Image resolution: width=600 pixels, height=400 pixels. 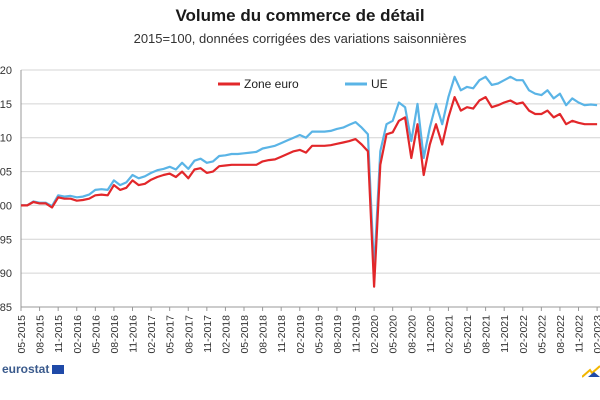 What do you see at coordinates (6, 308) in the screenshot?
I see `y-tick-label: 85` at bounding box center [6, 308].